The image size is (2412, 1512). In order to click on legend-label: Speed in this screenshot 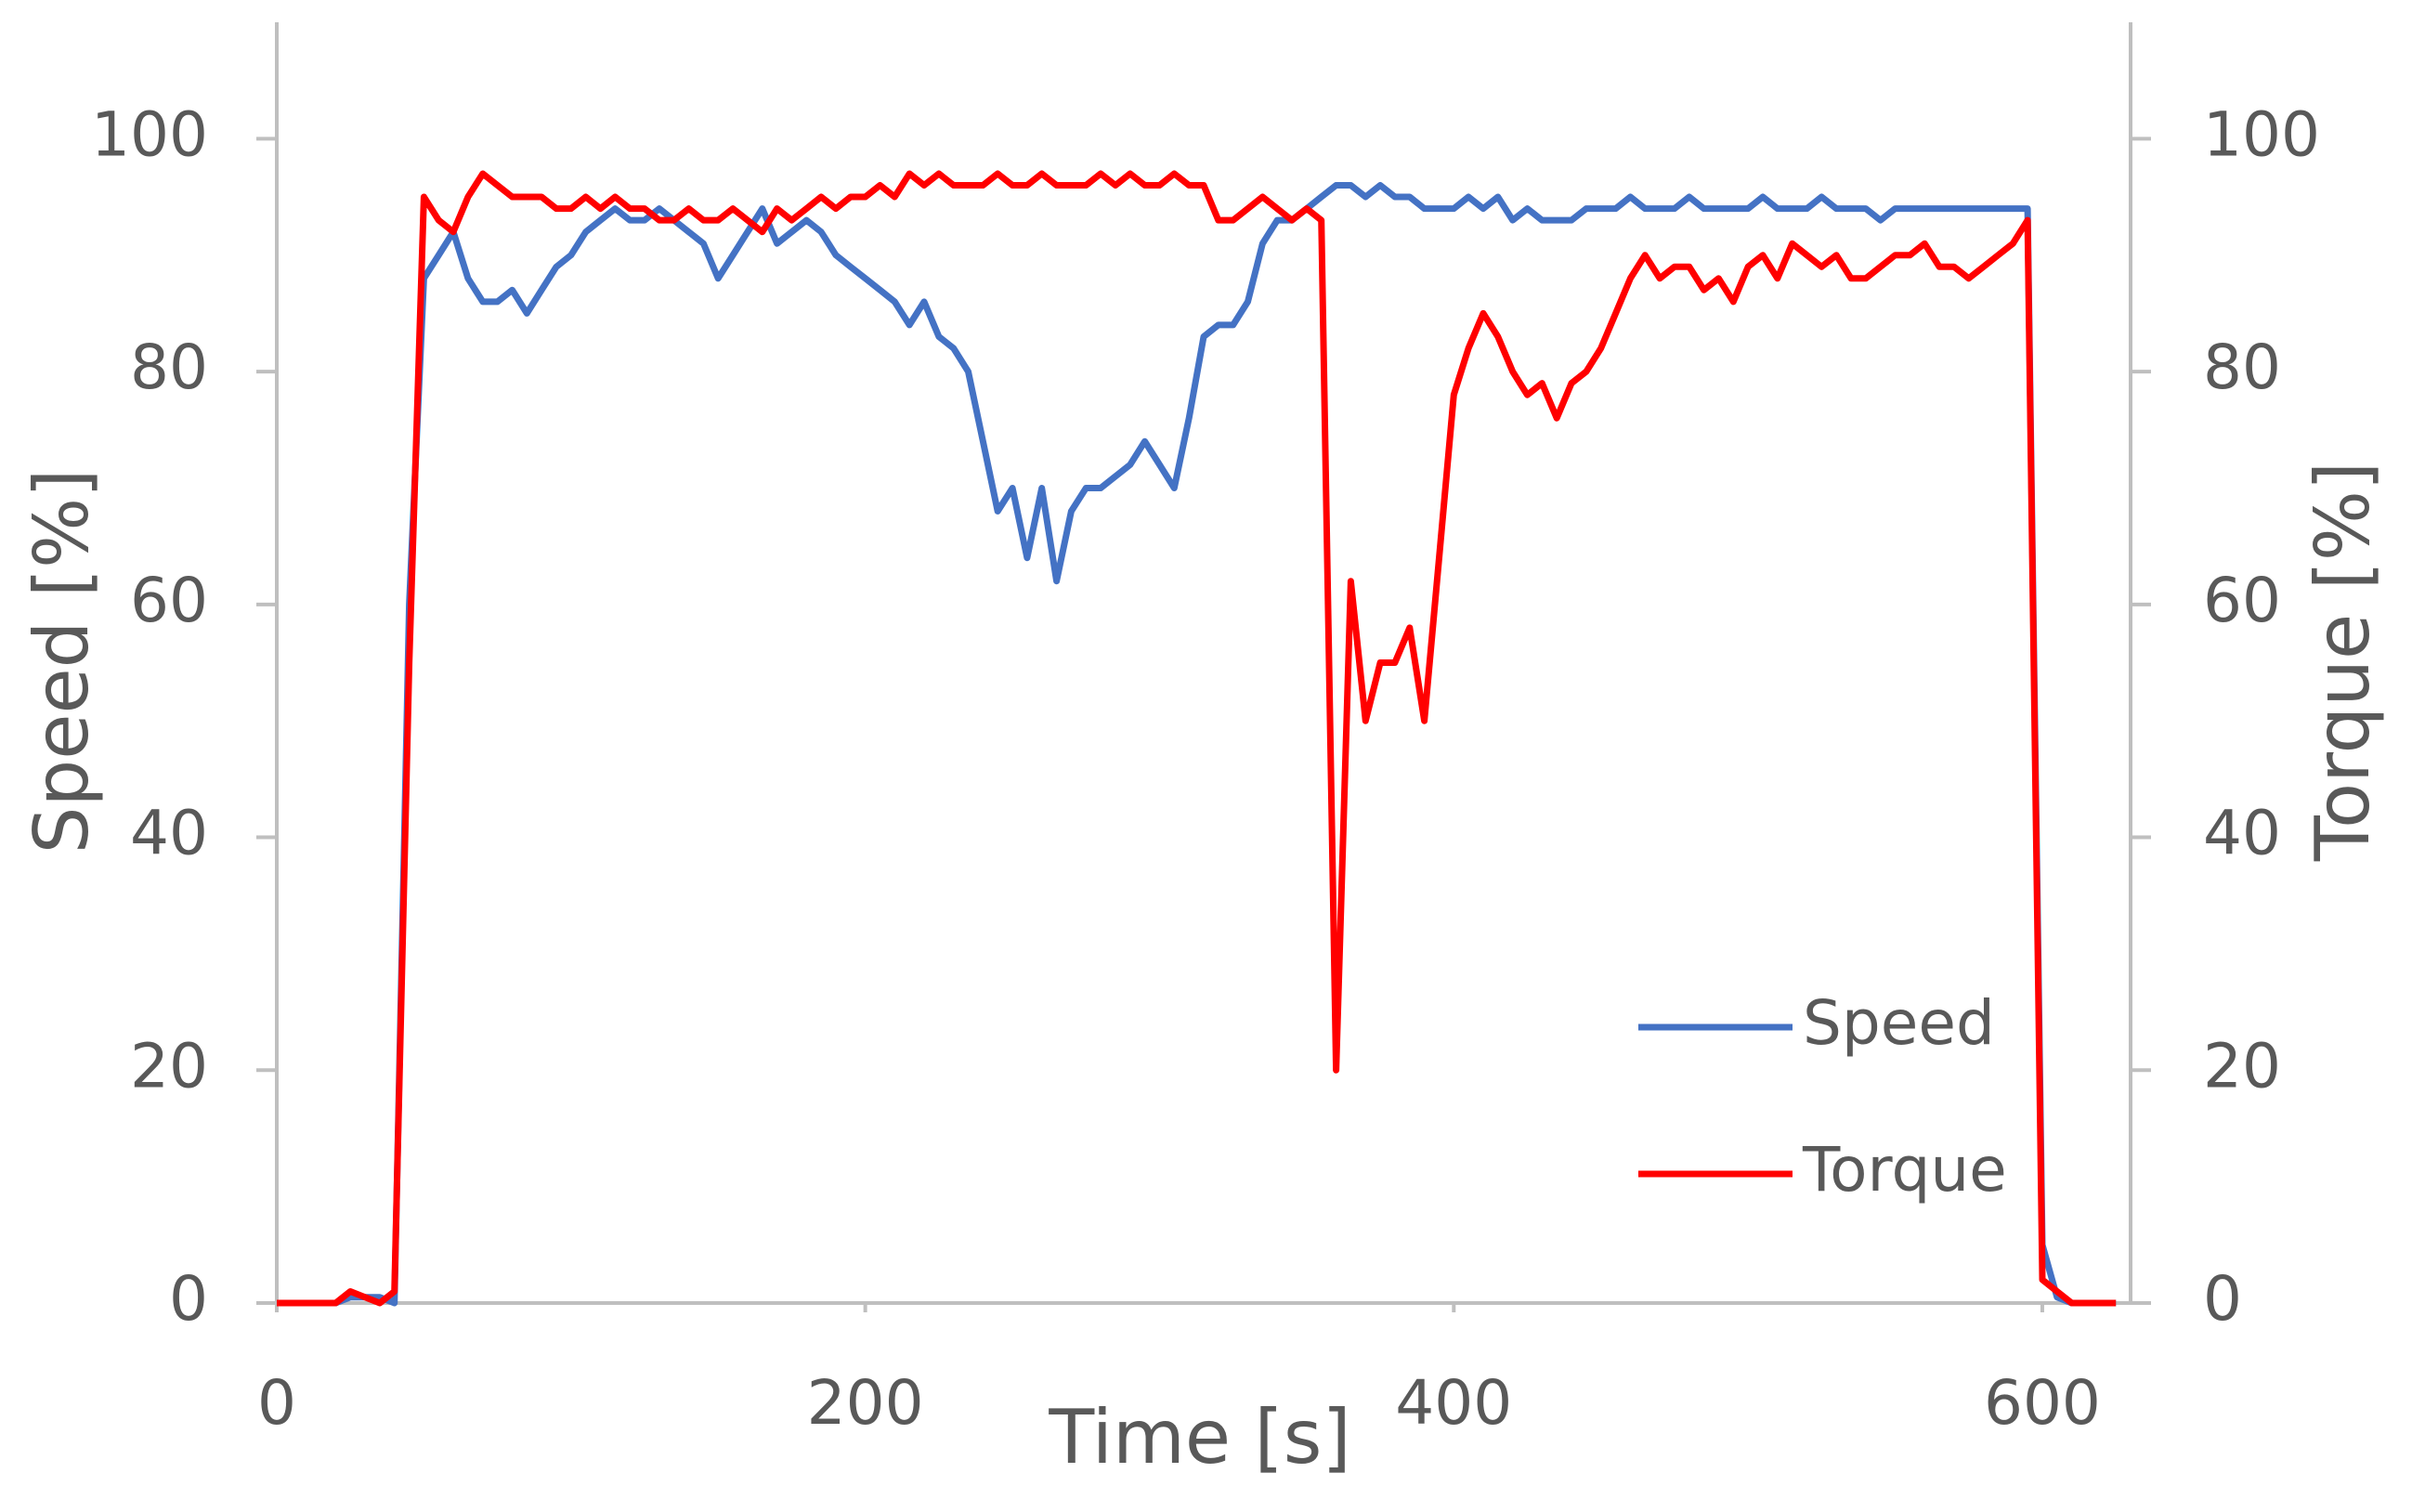, I will do `click(1899, 1023)`.